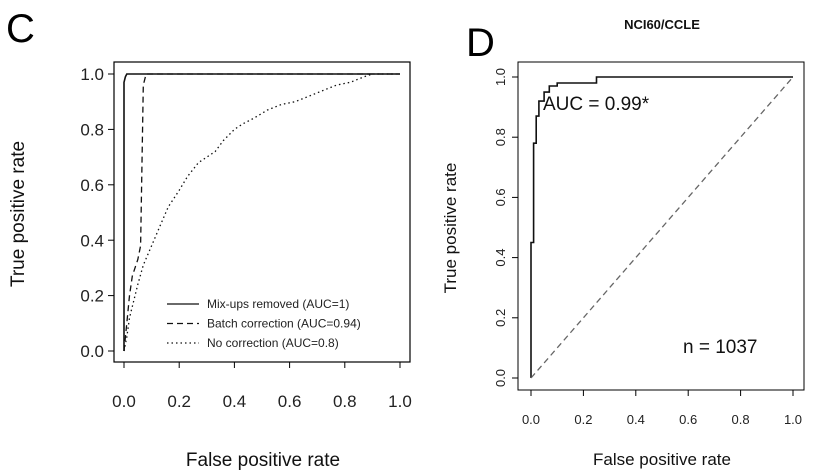  I want to click on legend-entry-label: No correction (AUC=0.8), so click(273, 343).